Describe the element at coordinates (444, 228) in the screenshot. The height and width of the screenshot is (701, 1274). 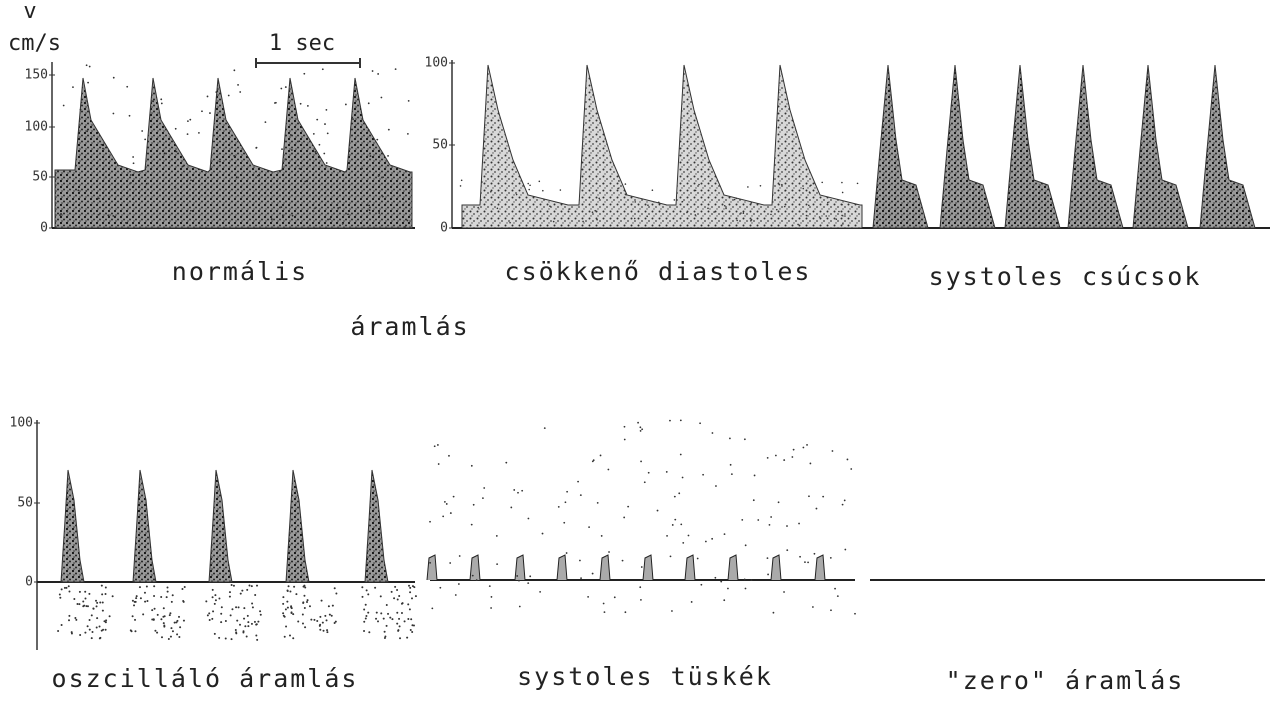
I see `y-tick-label: 0` at that location.